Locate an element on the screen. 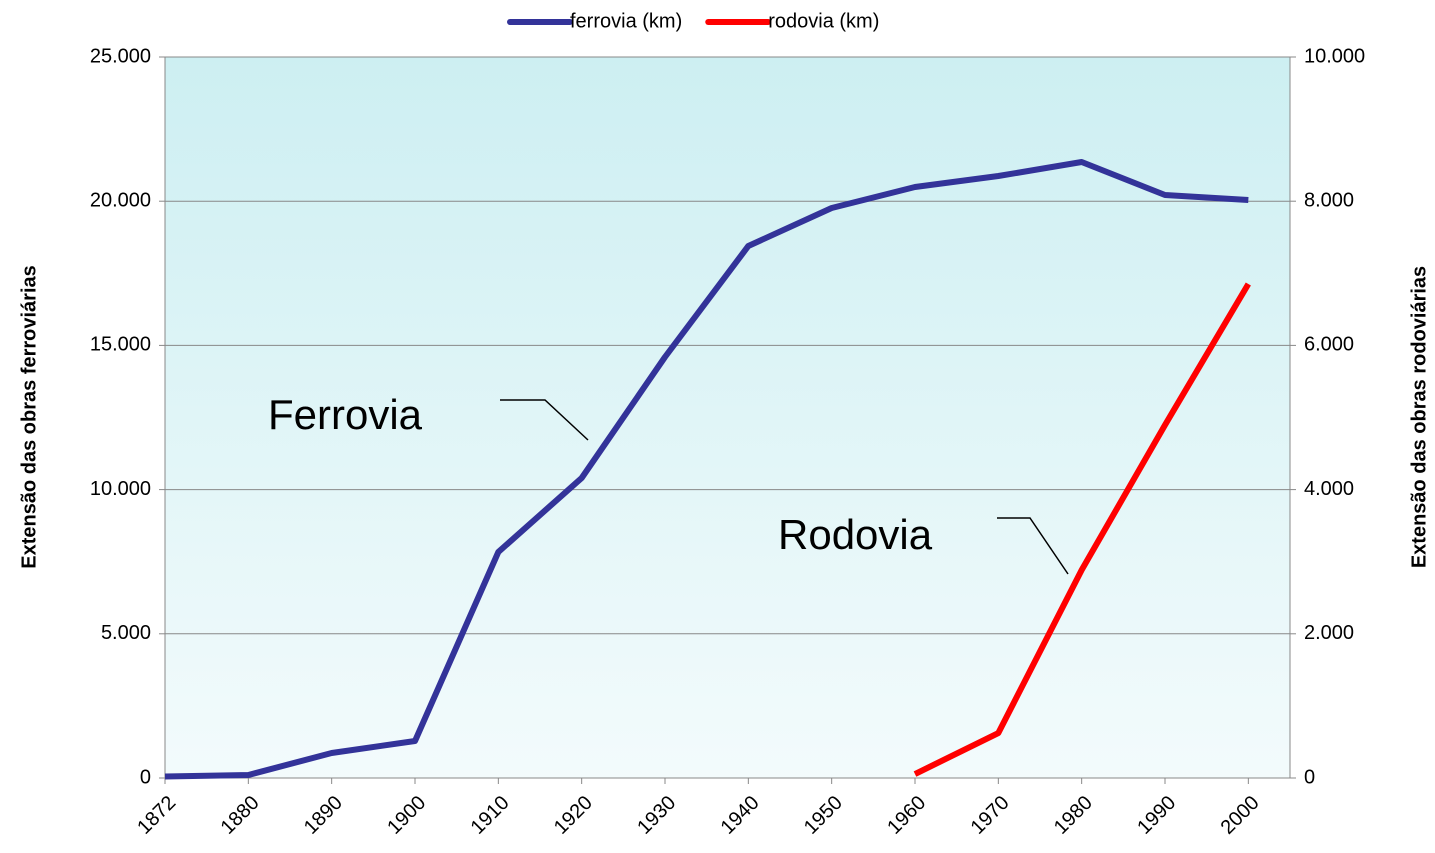 Image resolution: width=1435 pixels, height=853 pixels. x-tick-label: 2000 is located at coordinates (1240, 815).